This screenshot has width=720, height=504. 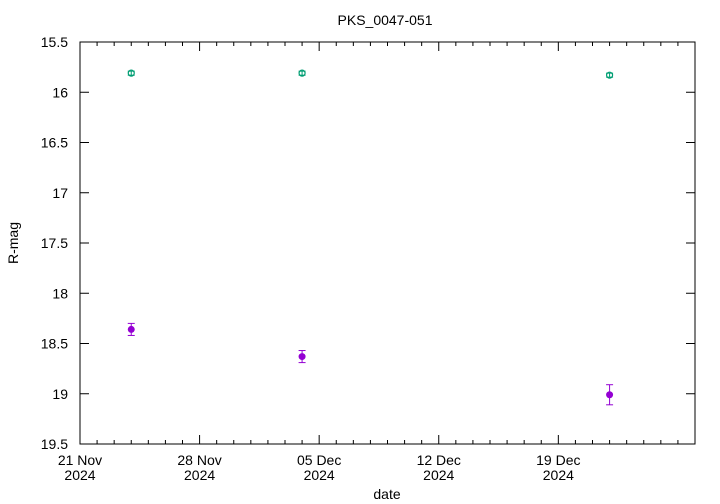 What do you see at coordinates (13, 243) in the screenshot?
I see `y-axis-label: R-mag` at bounding box center [13, 243].